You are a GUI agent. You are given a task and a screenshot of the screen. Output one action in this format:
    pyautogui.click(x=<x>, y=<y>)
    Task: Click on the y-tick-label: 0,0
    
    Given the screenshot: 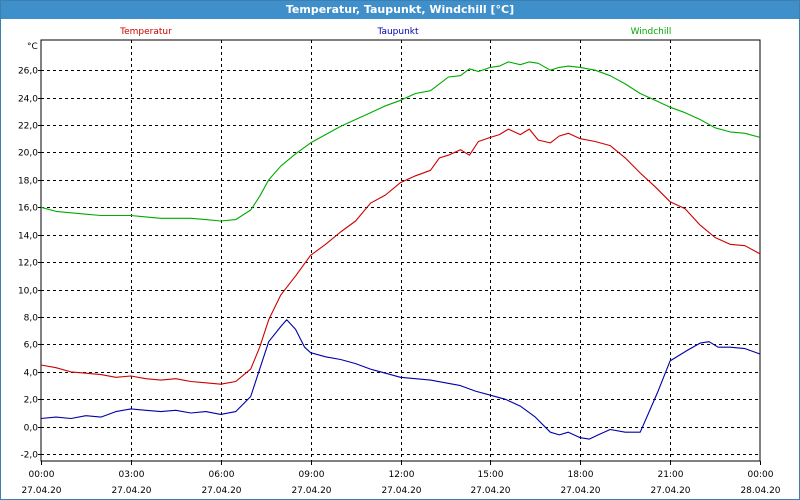 What is the action you would take?
    pyautogui.click(x=31, y=429)
    